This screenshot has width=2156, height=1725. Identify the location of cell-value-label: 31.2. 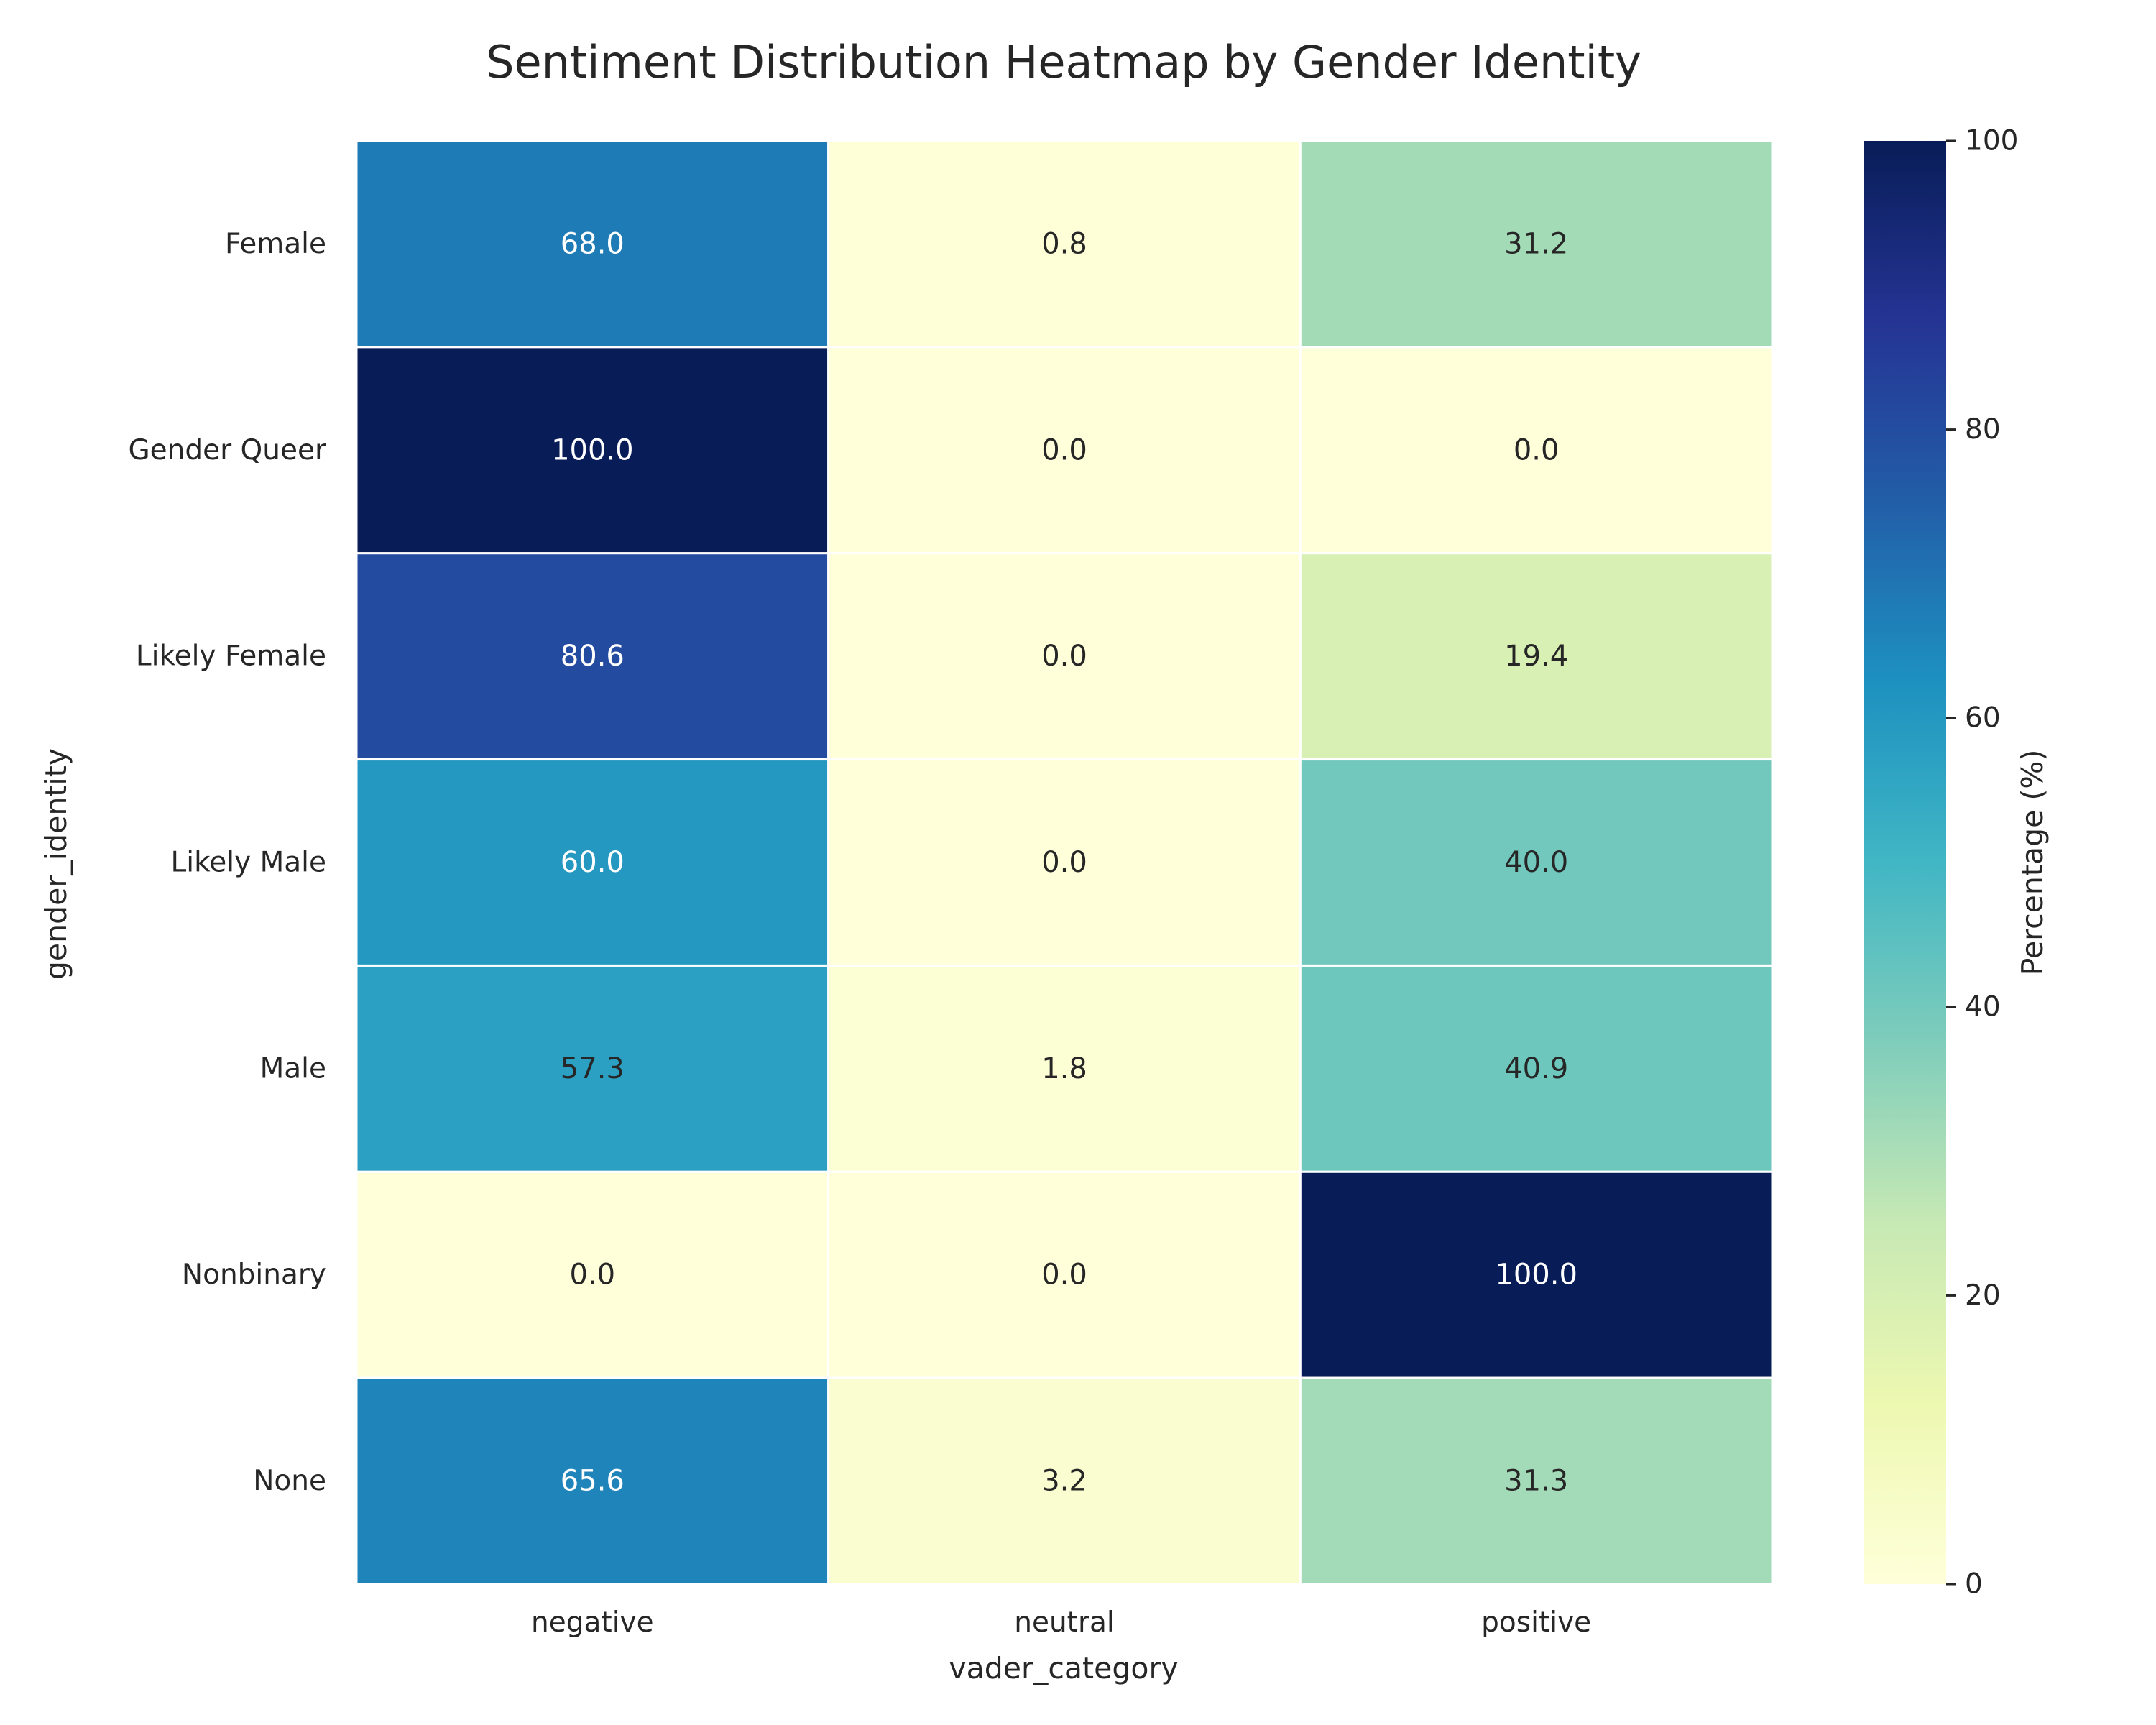
(1536, 243).